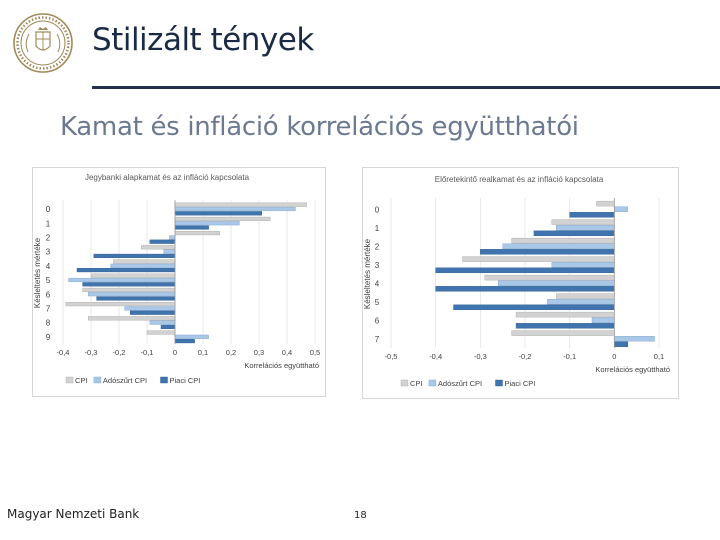 The image size is (720, 540). I want to click on page-title: Stilizált tények, so click(203, 40).